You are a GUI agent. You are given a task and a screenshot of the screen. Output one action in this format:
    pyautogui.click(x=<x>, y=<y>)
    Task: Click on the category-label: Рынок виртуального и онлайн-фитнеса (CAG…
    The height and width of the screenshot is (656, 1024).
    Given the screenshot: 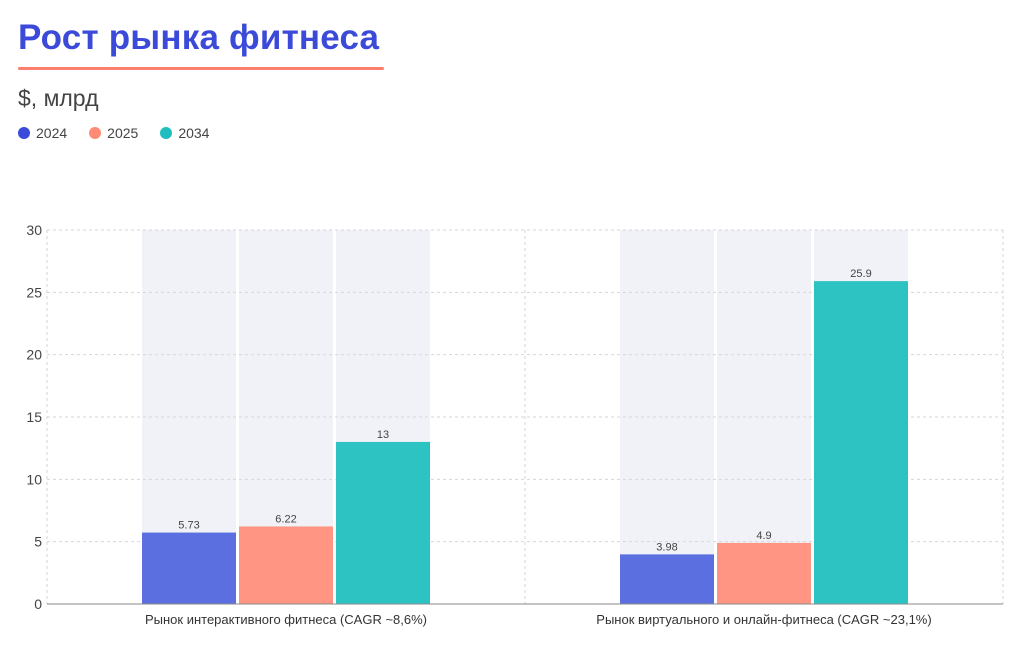 What is the action you would take?
    pyautogui.click(x=763, y=619)
    